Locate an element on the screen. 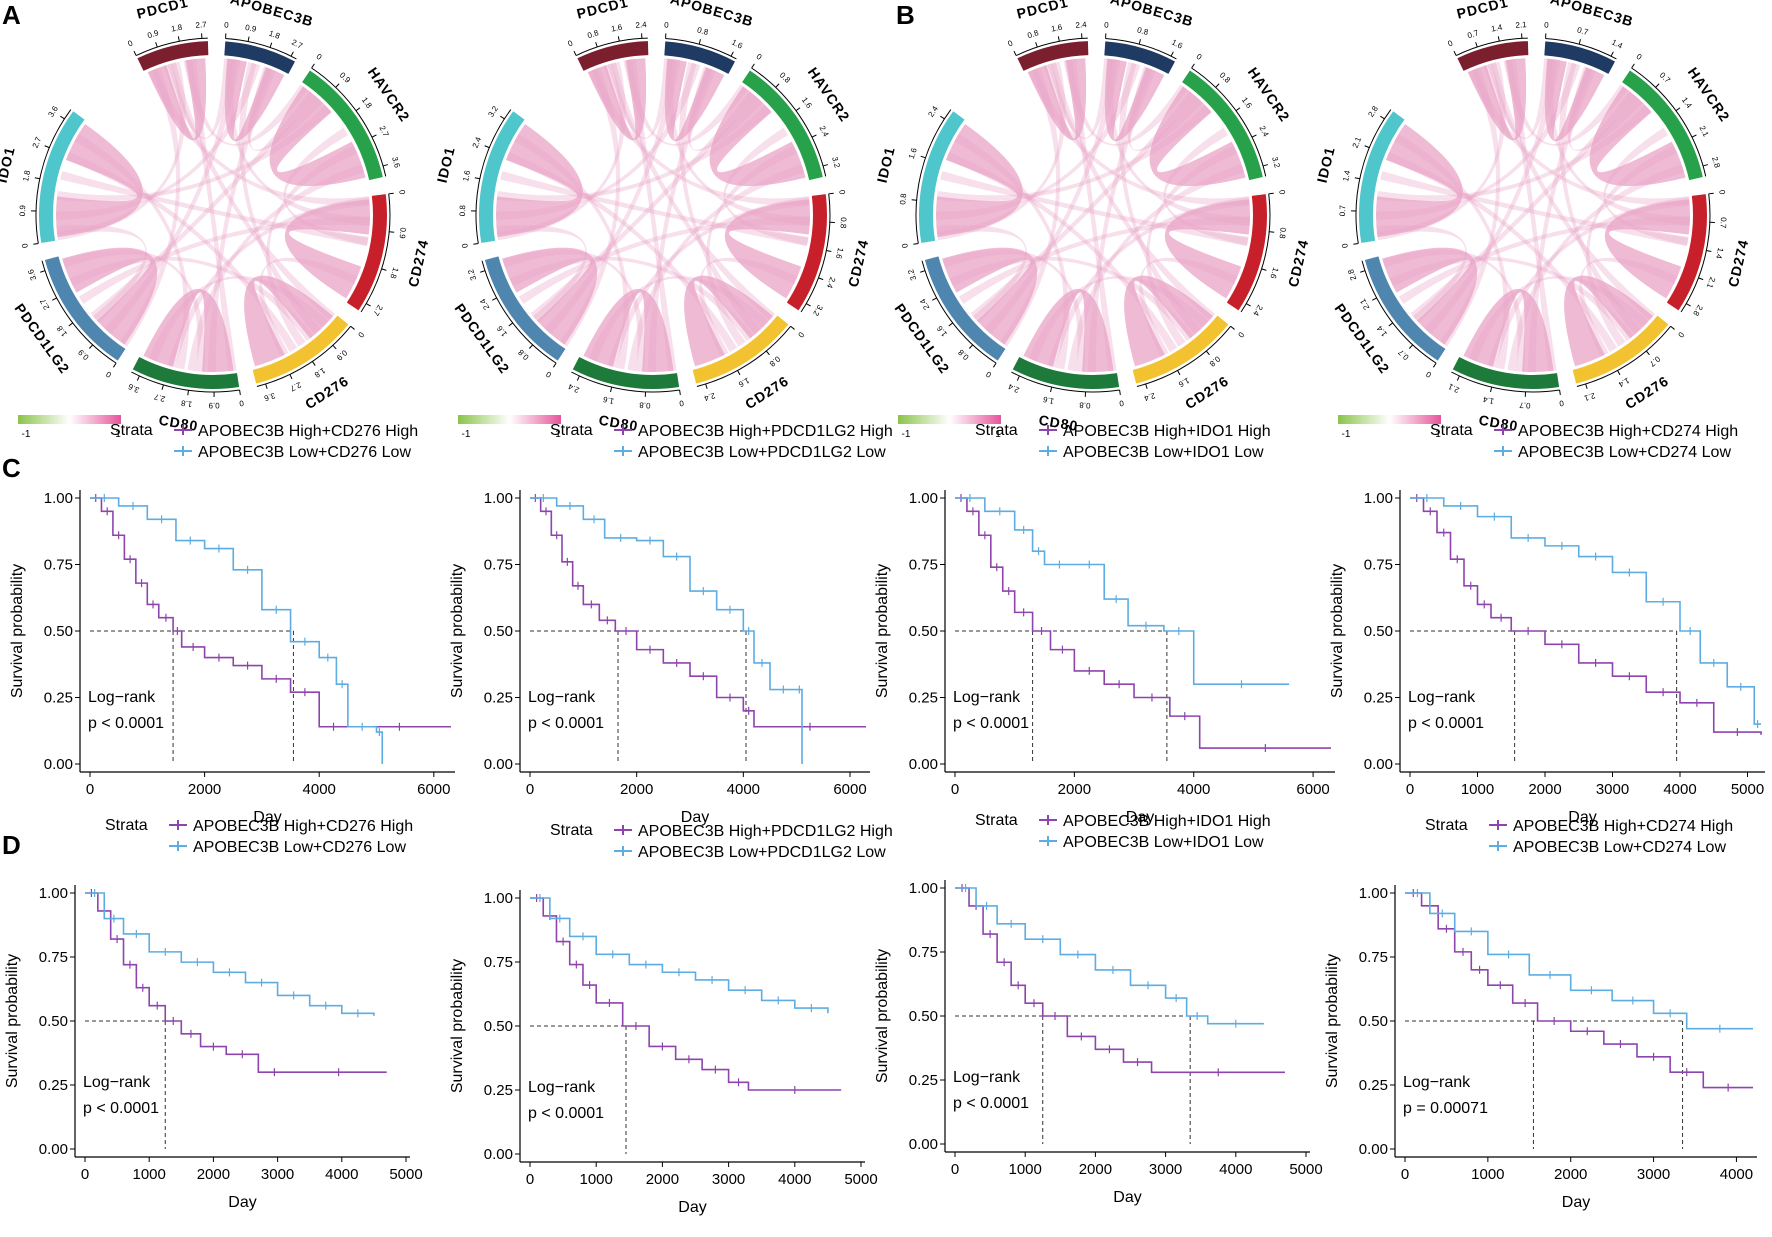  survival-curve-high is located at coordinates (686, 994).